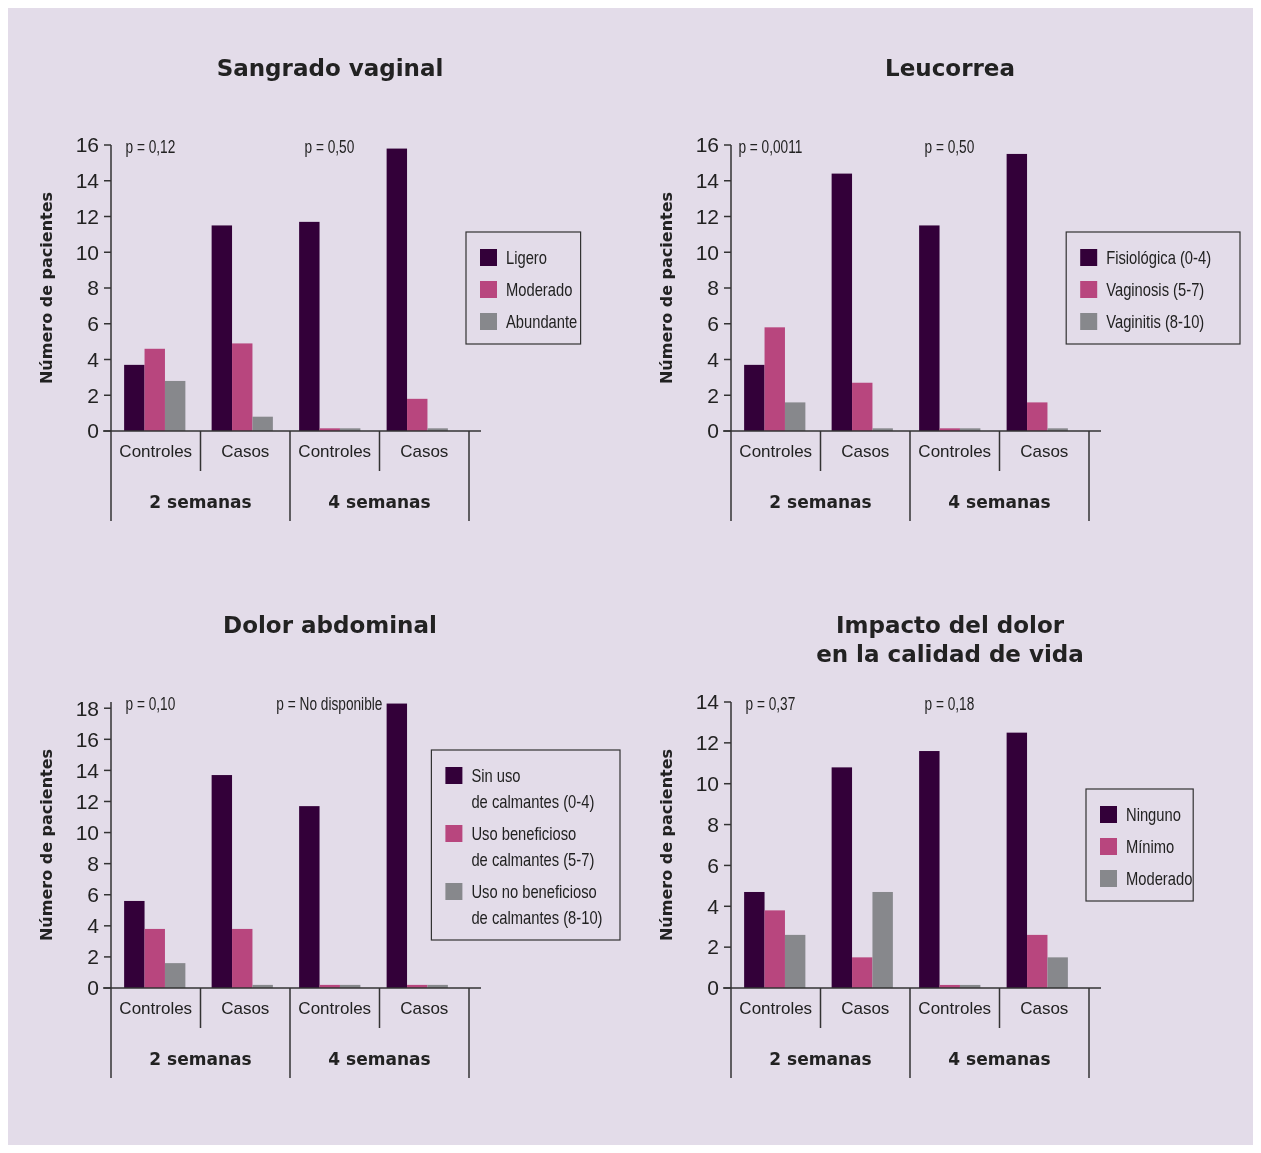  Describe the element at coordinates (330, 625) in the screenshot. I see `chart-title: Dolor abdominal` at that location.